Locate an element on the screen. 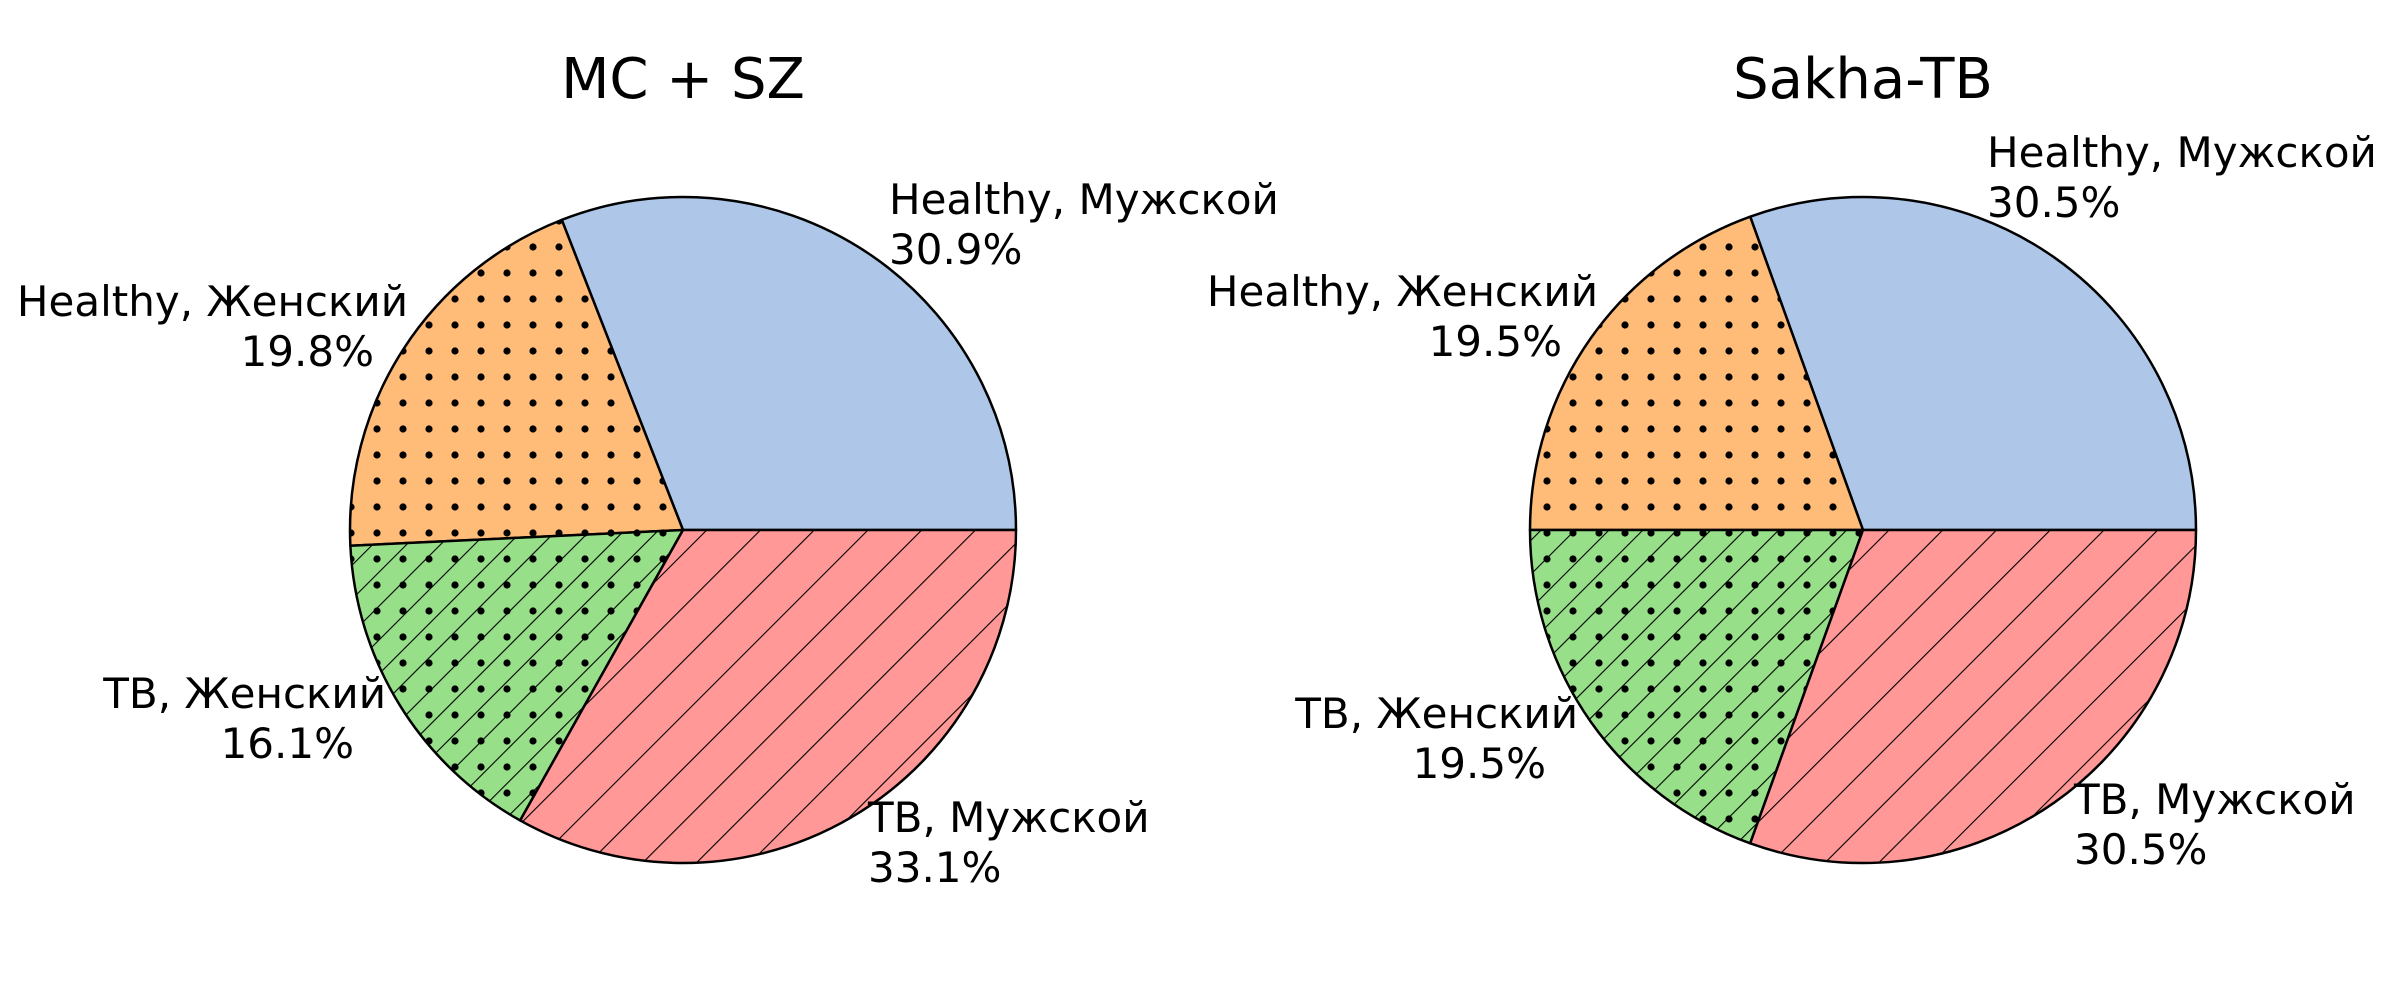 The width and height of the screenshot is (2400, 1000). pie-title: Sakha-TB is located at coordinates (1863, 79).